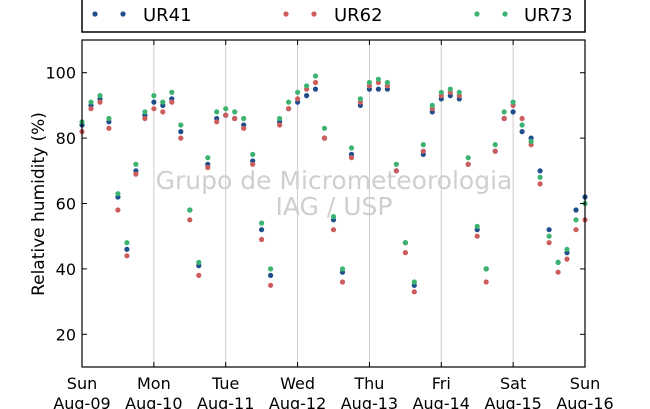  What do you see at coordinates (60, 204) in the screenshot?
I see `y-tick-labels: 20 40 60 80 100` at bounding box center [60, 204].